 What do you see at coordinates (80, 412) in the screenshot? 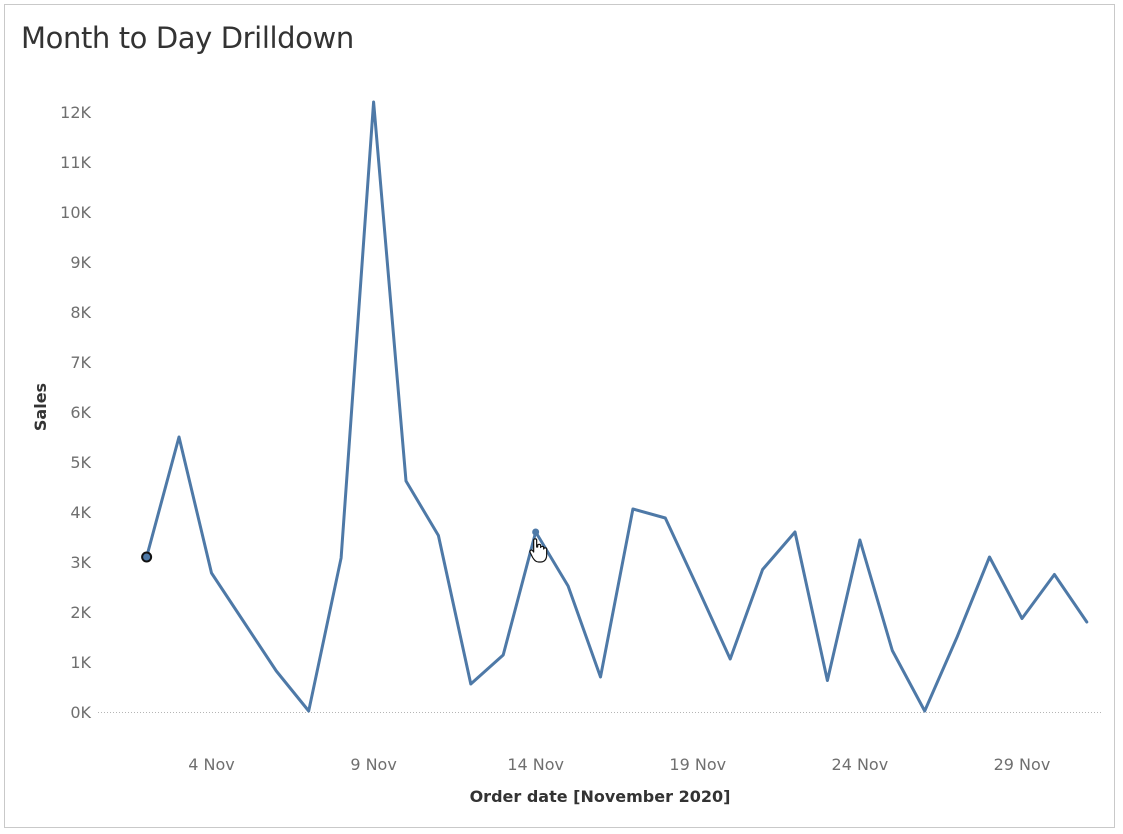
I see `y-tick-label: 6K` at bounding box center [80, 412].